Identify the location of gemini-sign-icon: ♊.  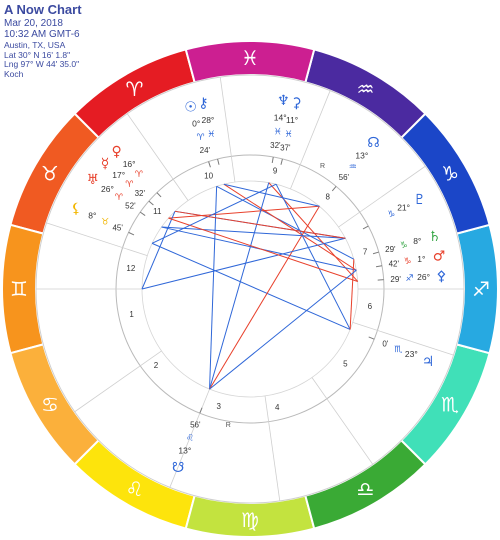
(19, 289).